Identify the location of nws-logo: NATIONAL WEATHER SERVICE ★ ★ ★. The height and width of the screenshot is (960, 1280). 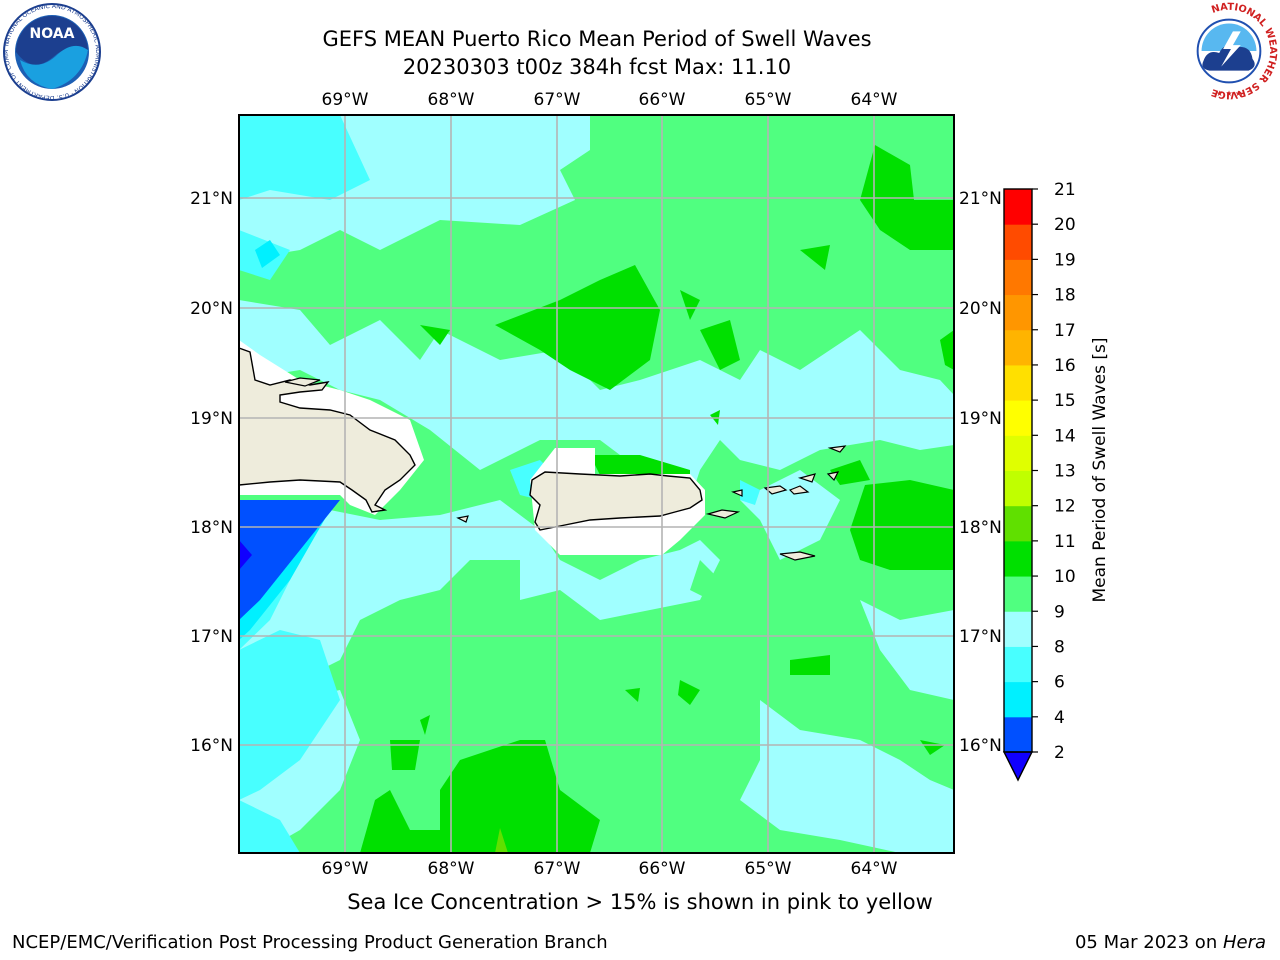
(1229, 51).